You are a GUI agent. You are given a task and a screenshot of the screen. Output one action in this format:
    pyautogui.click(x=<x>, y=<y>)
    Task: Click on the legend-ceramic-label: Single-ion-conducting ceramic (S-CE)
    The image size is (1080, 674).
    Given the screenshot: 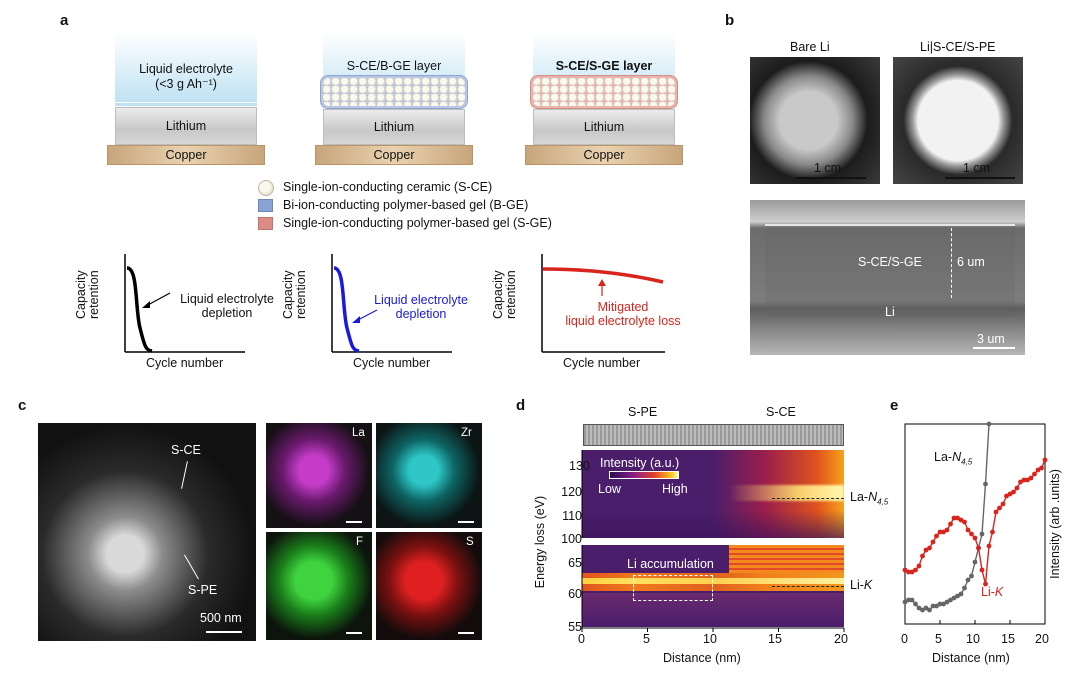 What is the action you would take?
    pyautogui.click(x=388, y=187)
    